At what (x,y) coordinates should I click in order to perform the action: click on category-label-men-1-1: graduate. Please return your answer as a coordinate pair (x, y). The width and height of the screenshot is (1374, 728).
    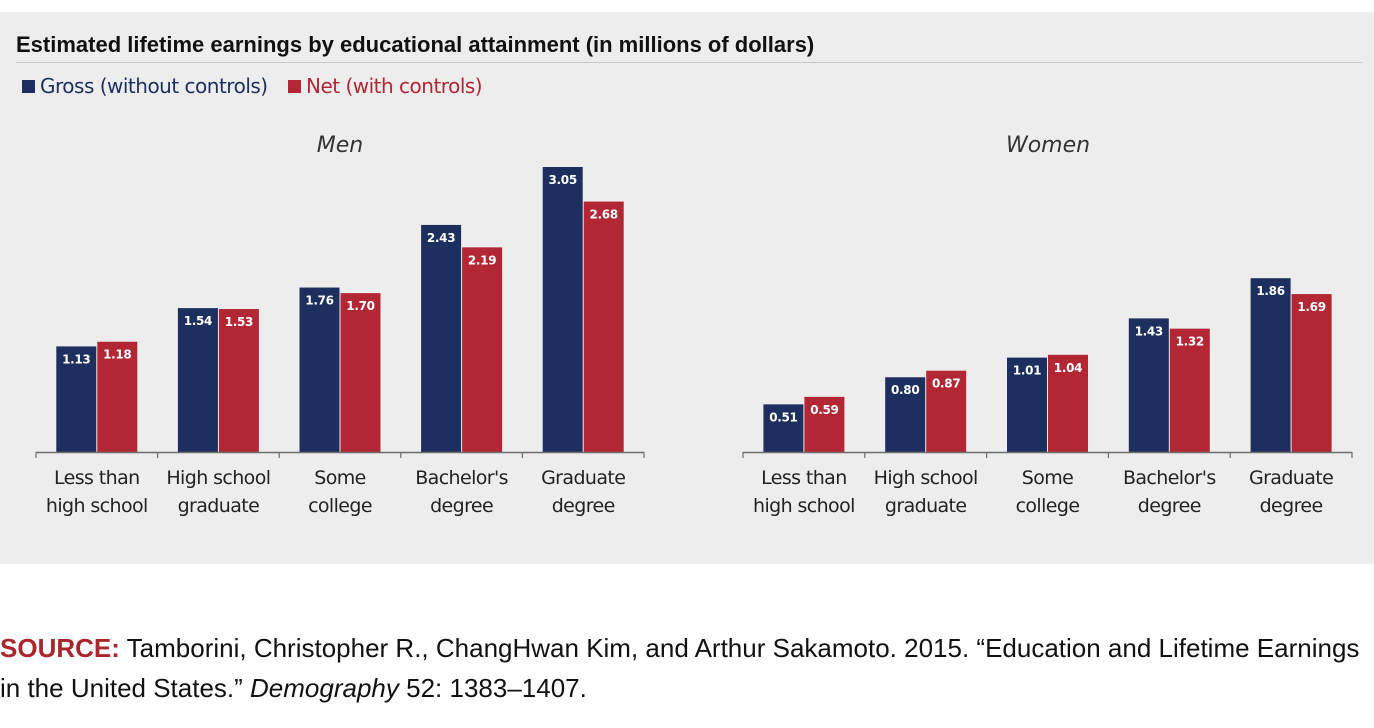
    Looking at the image, I should click on (219, 506).